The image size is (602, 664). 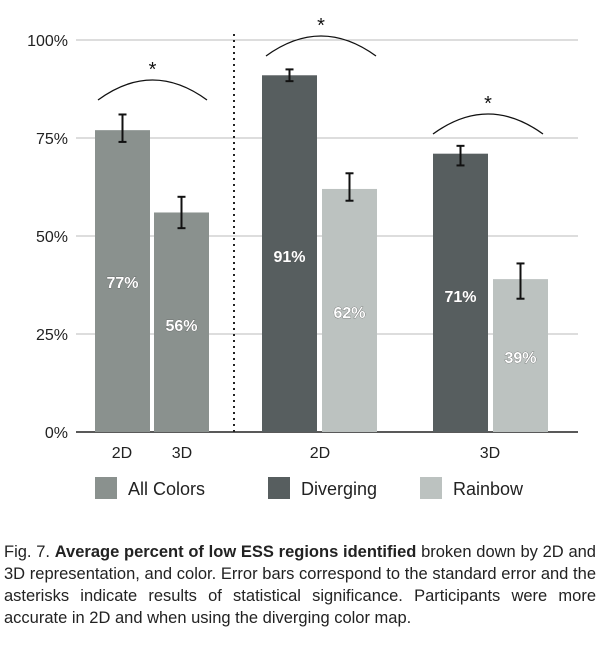 What do you see at coordinates (166, 489) in the screenshot?
I see `legend-label: All Colors` at bounding box center [166, 489].